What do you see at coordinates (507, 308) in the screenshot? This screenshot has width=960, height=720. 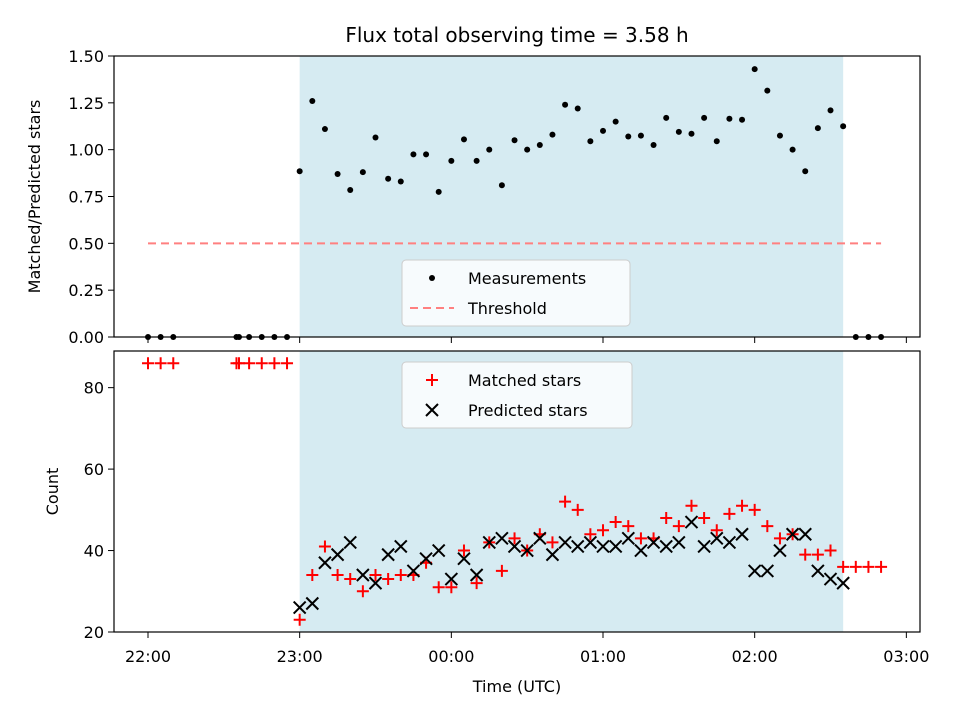 I see `legend-label: Threshold` at bounding box center [507, 308].